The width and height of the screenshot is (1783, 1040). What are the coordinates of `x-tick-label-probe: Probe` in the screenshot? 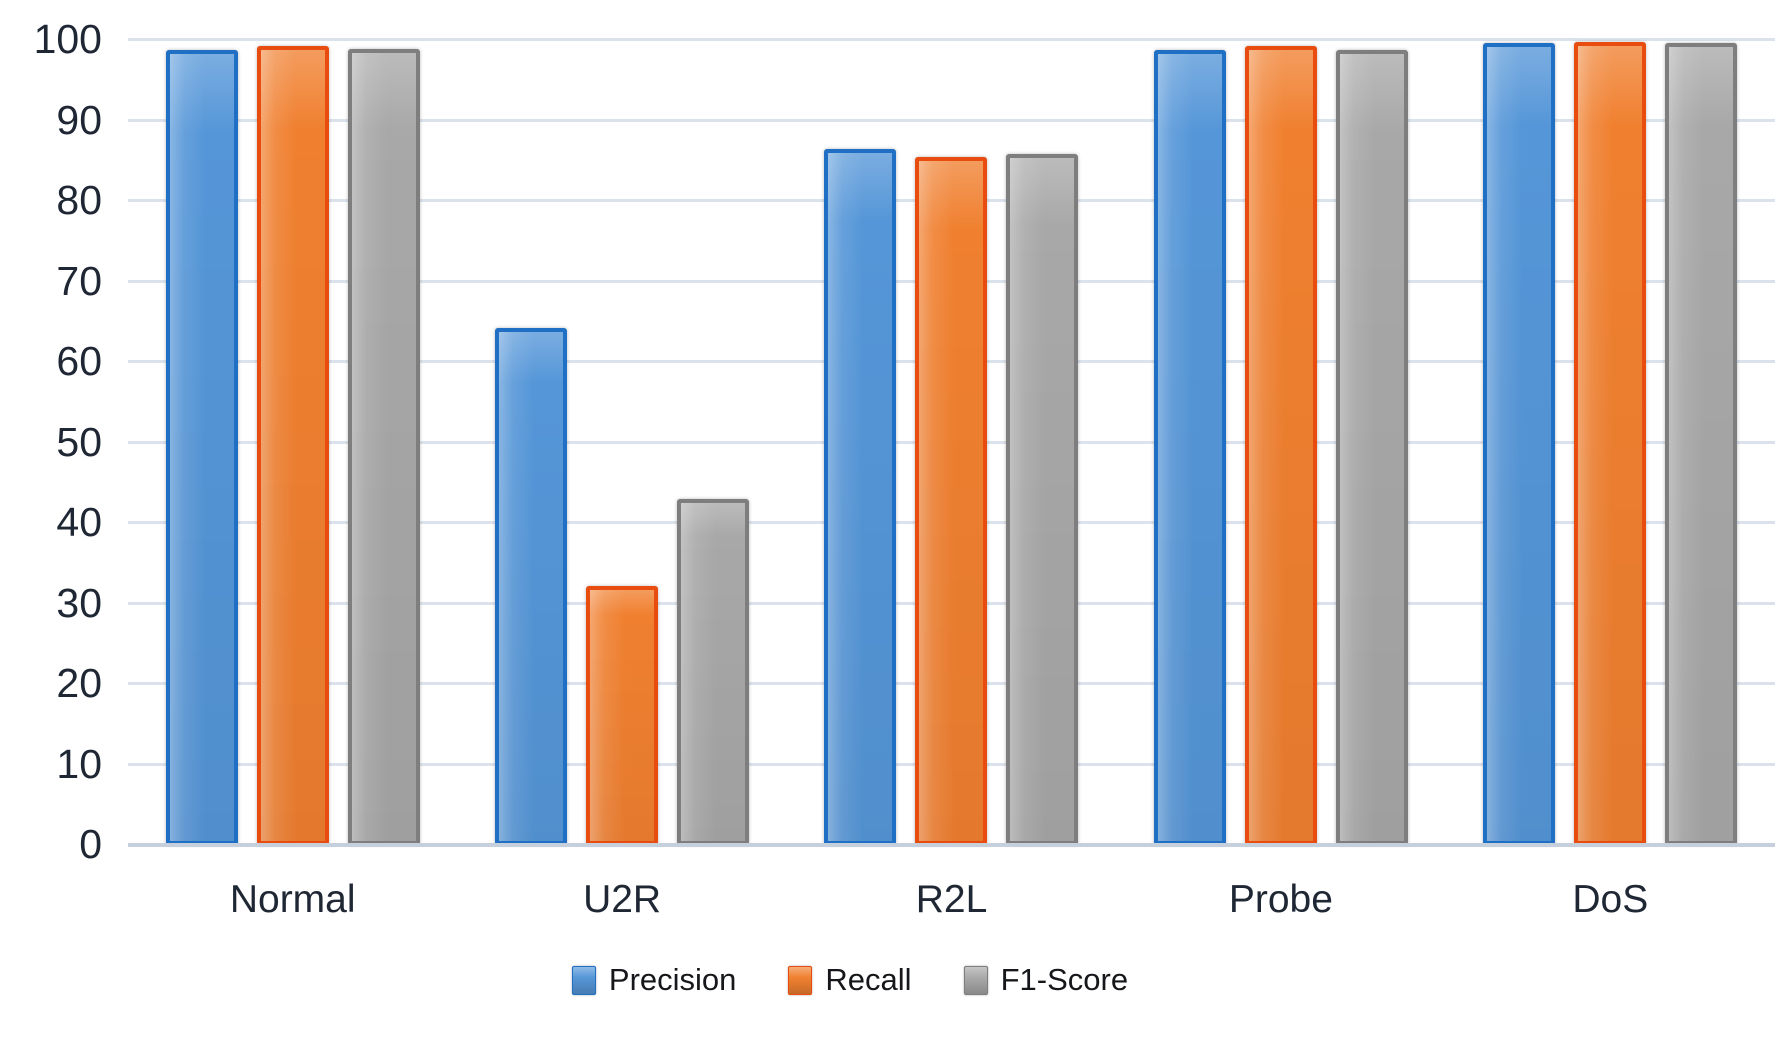 It's located at (1280, 899).